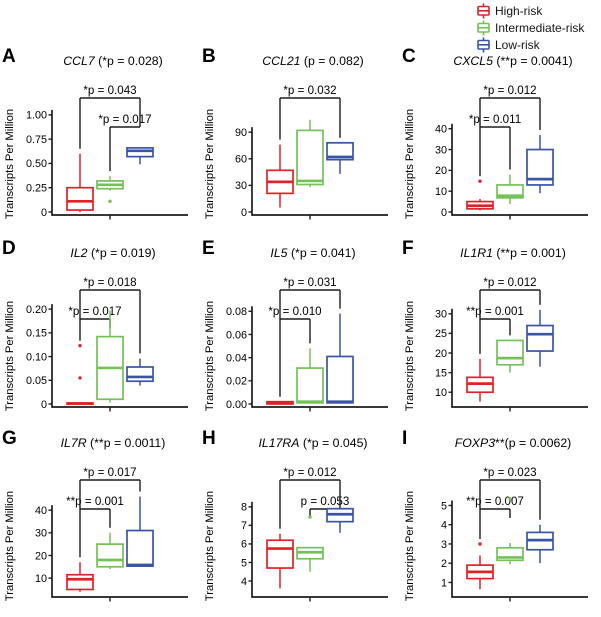  Describe the element at coordinates (113, 253) in the screenshot. I see `panel-title: IL2 (*p = 0.019)` at that location.